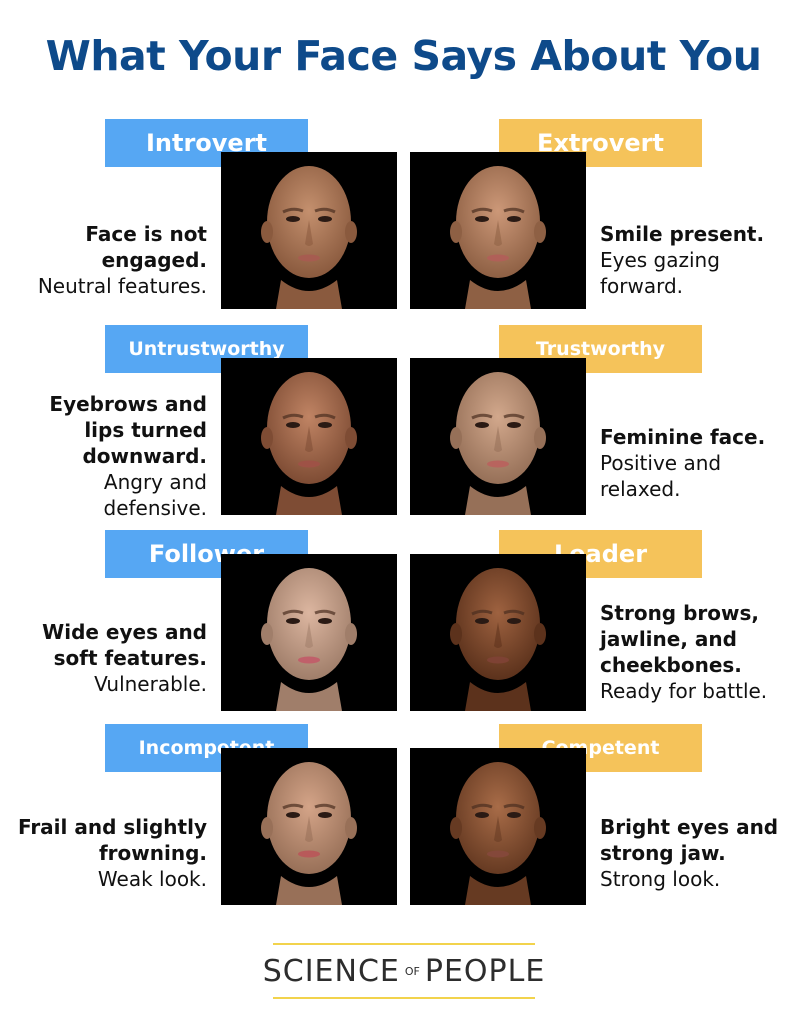  Describe the element at coordinates (122, 286) in the screenshot. I see `desc-normal: Neutral features.` at that location.